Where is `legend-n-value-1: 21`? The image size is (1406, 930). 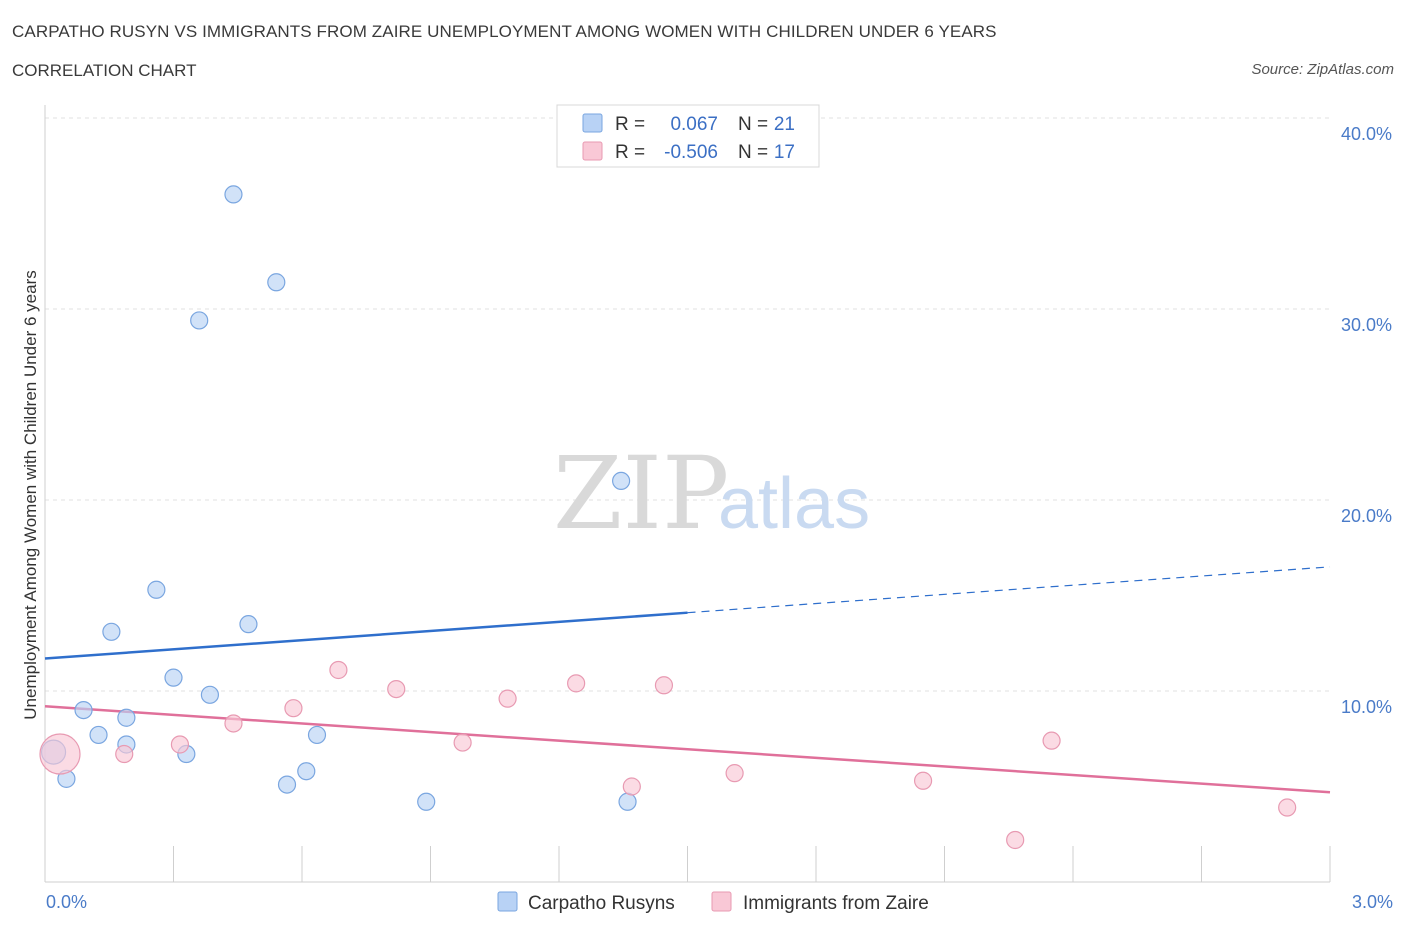 legend-n-value-1: 21 is located at coordinates (784, 124).